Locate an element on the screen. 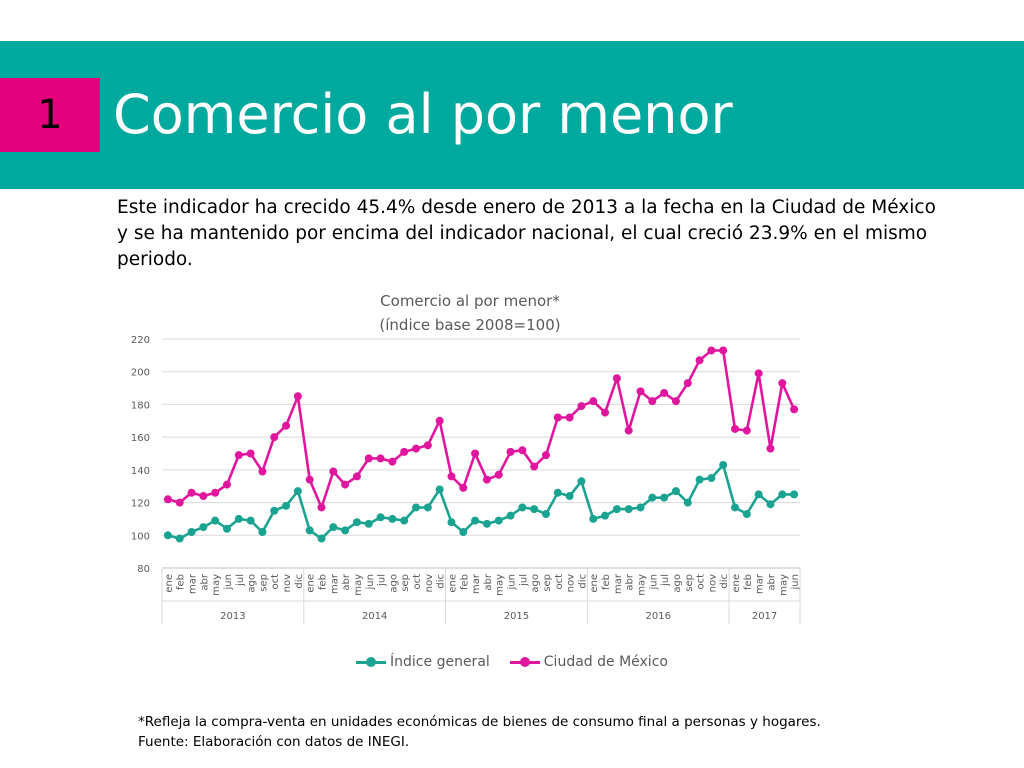 The height and width of the screenshot is (768, 1024). y-tick-label: 180 is located at coordinates (140, 405).